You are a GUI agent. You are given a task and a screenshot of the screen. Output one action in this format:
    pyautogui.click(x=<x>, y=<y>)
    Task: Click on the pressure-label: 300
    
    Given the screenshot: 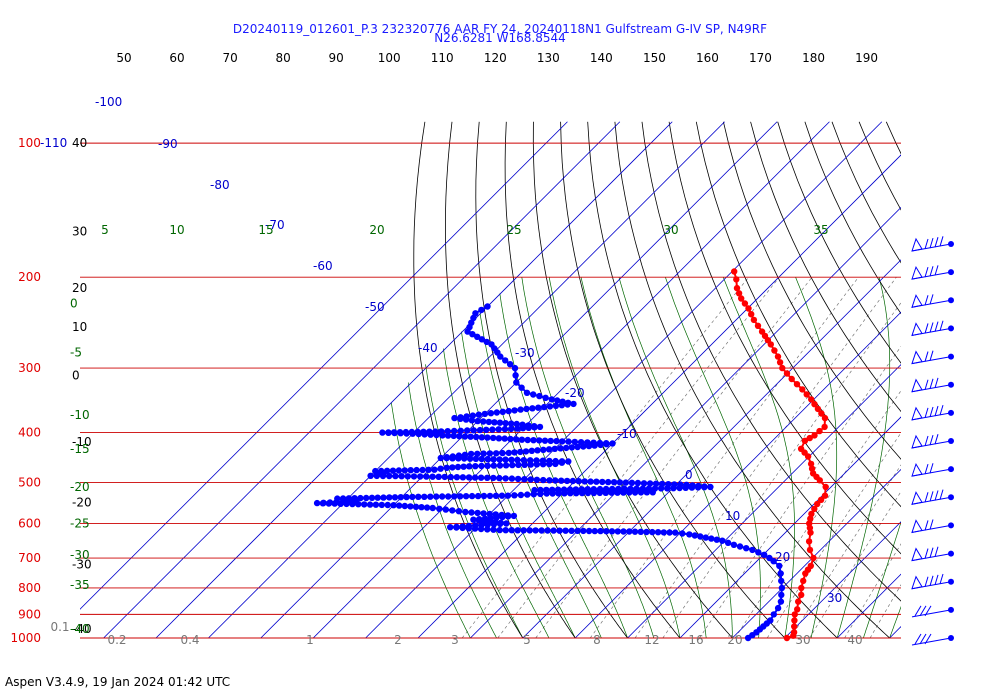 What is the action you would take?
    pyautogui.click(x=29, y=368)
    